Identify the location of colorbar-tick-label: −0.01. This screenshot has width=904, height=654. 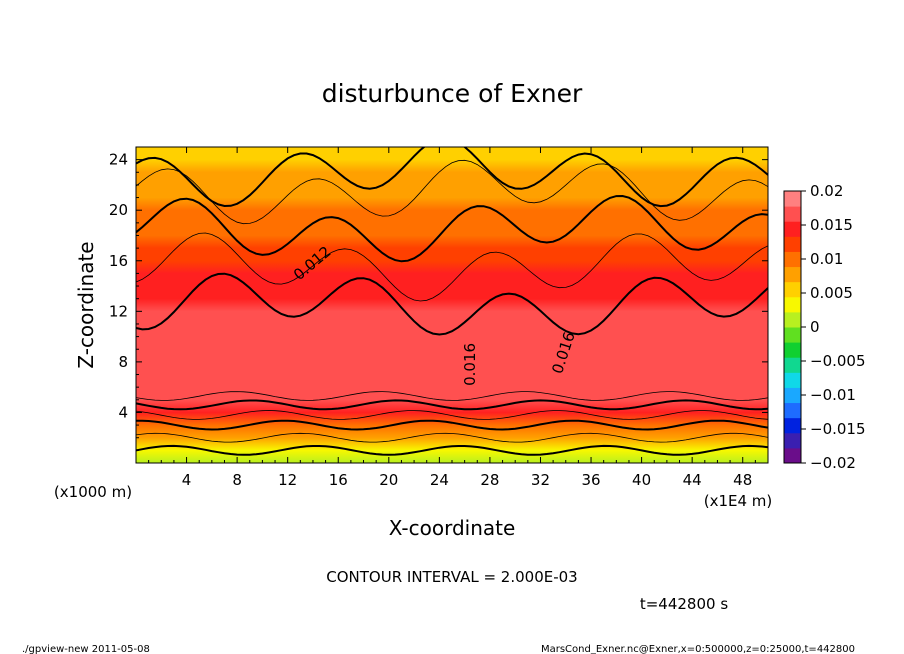
(833, 395).